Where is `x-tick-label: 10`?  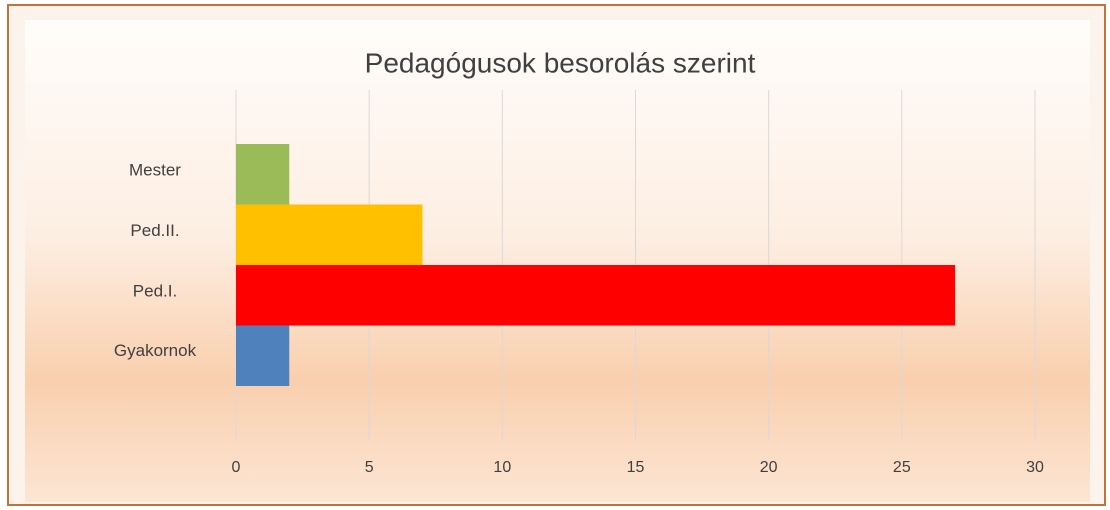 x-tick-label: 10 is located at coordinates (502, 467).